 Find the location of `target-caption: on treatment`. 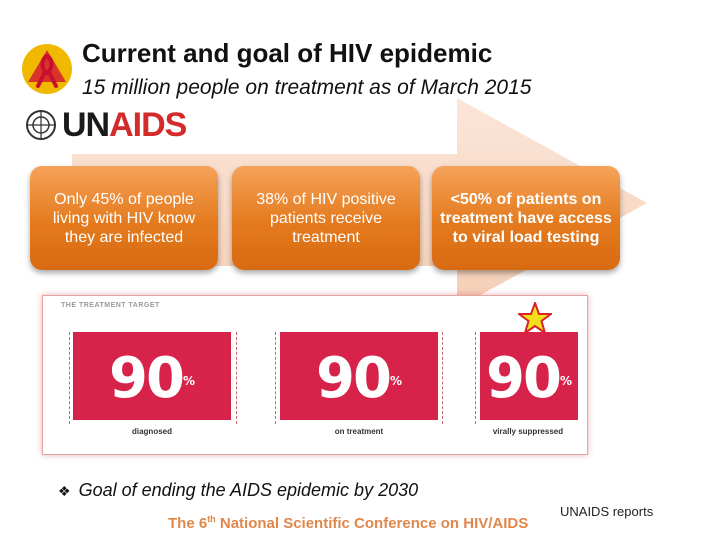

target-caption: on treatment is located at coordinates (359, 431).